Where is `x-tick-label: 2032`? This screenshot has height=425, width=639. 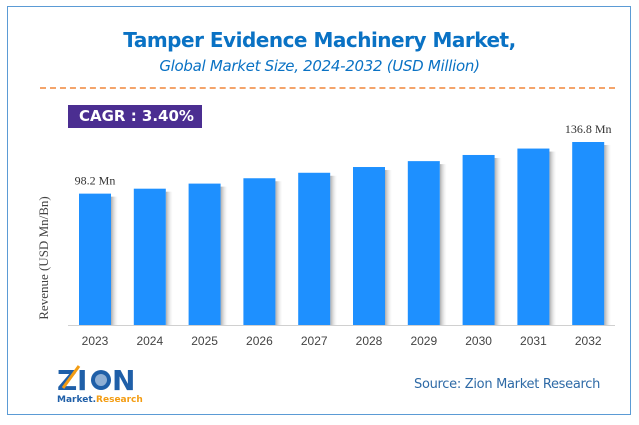
x-tick-label: 2032 is located at coordinates (588, 341).